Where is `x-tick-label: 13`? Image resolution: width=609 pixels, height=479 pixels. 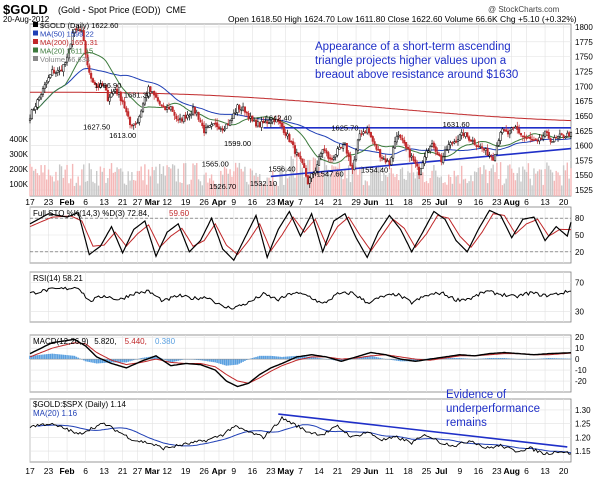
x-tick-label: 13 is located at coordinates (104, 471).